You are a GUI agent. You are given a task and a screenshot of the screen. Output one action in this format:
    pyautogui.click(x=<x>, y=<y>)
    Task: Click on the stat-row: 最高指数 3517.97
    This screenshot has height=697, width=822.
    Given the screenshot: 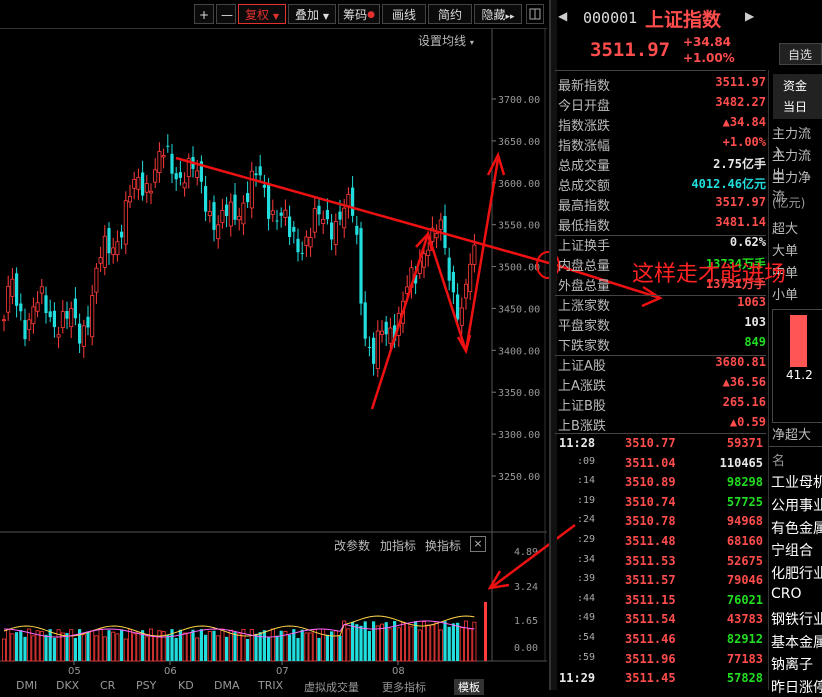 What is the action you would take?
    pyautogui.click(x=661, y=205)
    